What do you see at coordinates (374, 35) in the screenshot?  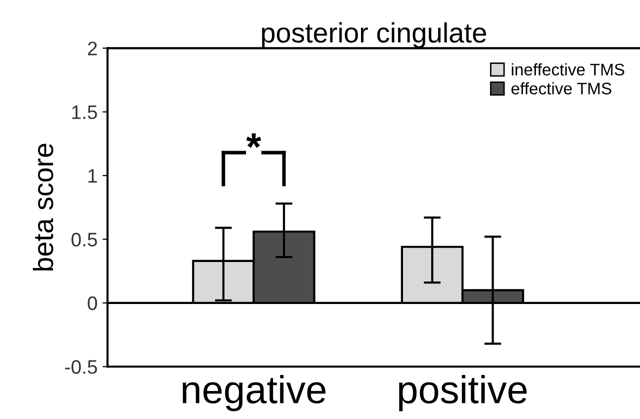 I see `chart-title: posterior cingulate` at bounding box center [374, 35].